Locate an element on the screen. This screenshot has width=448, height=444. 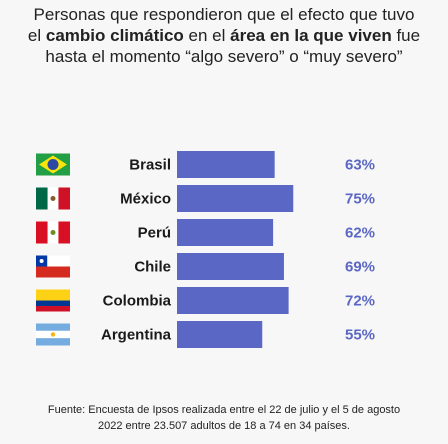
value-label: 63% is located at coordinates (360, 165).